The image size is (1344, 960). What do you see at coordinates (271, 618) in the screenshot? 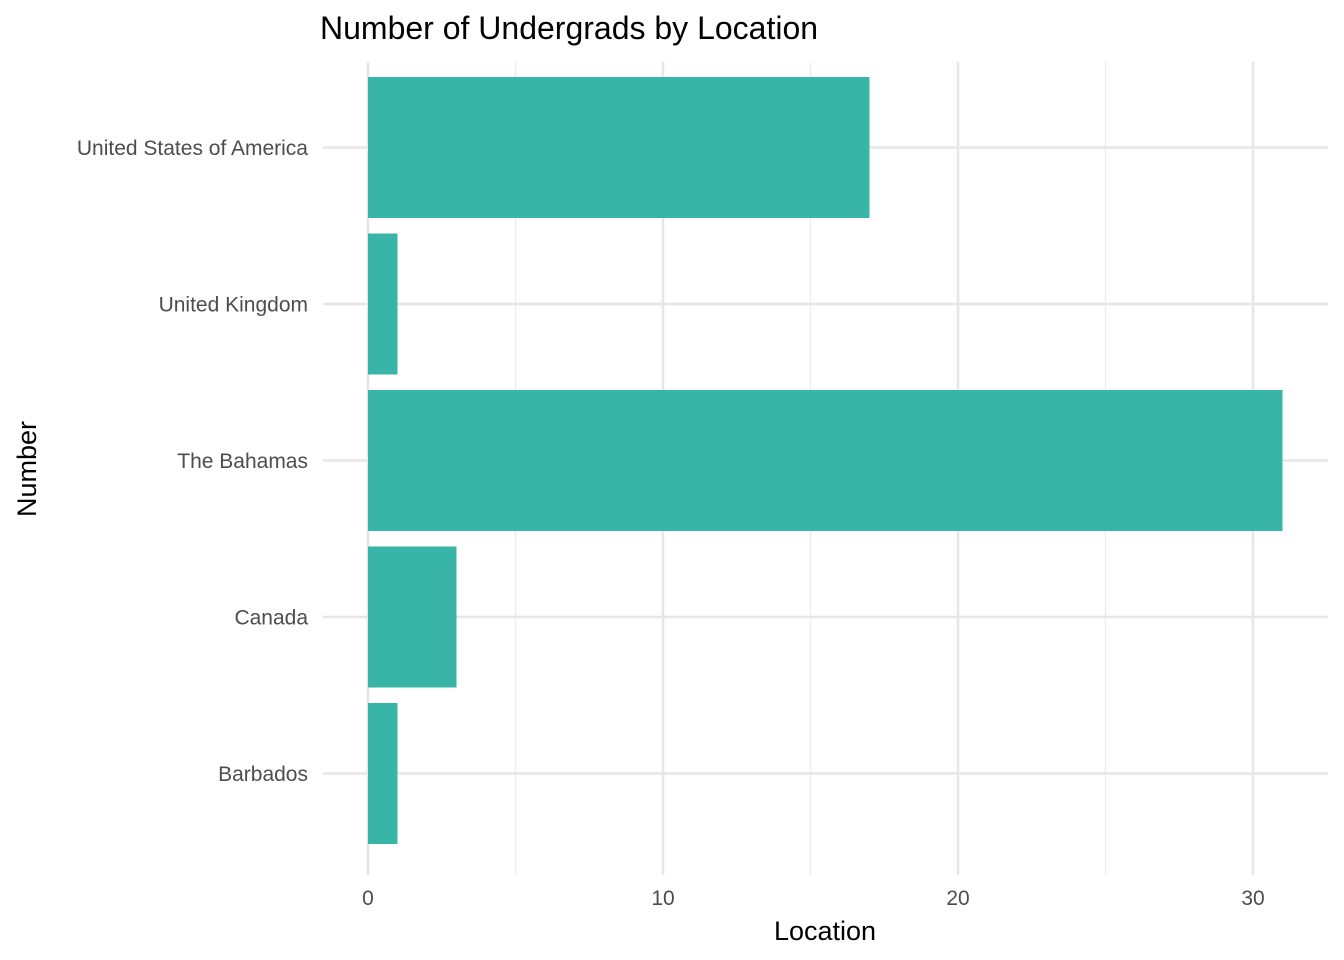
I see `y-tick-label: Canada` at bounding box center [271, 618].